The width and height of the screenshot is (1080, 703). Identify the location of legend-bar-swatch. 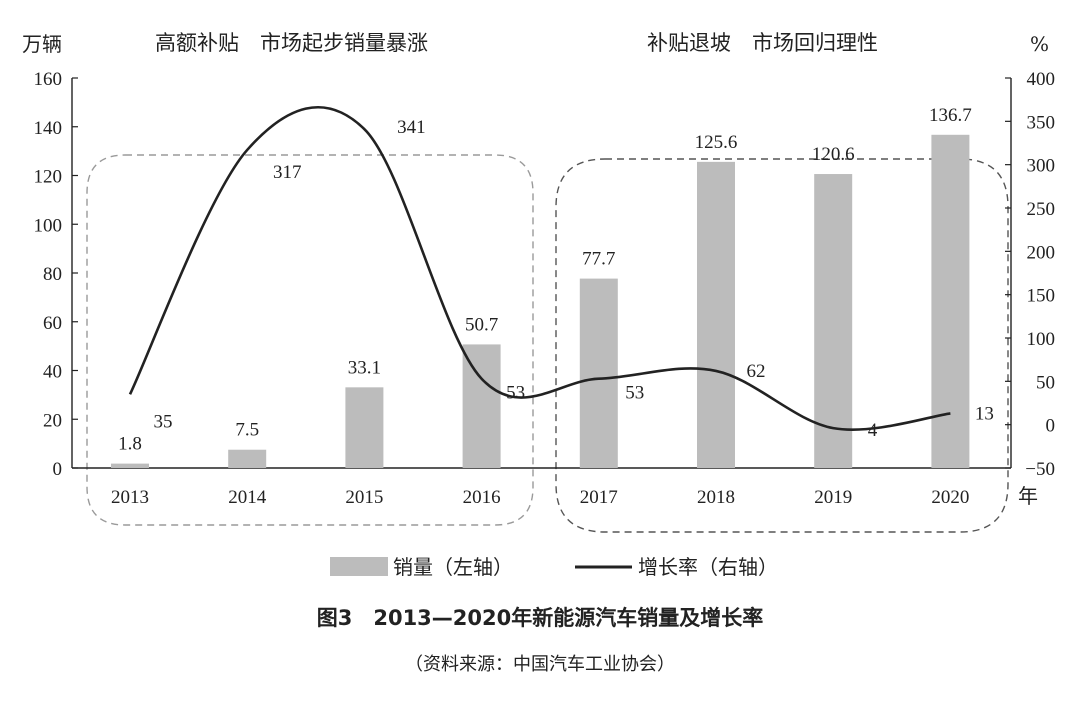
(359, 566).